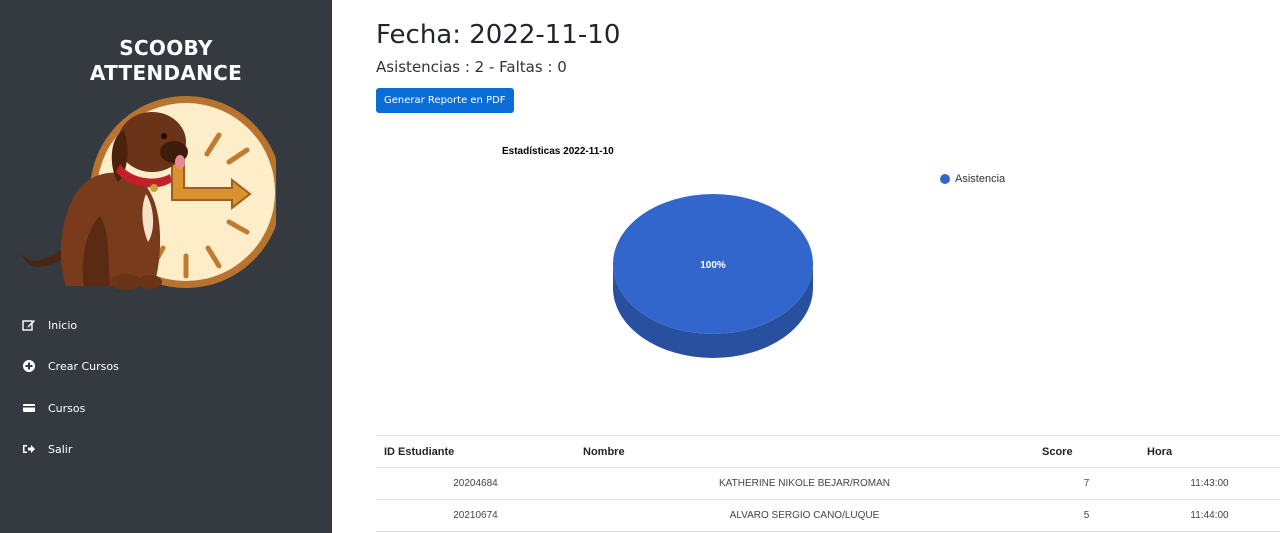 This screenshot has height=533, width=1280. I want to click on app-brand: SCOOBY ATTENDANCE, so click(166, 61).